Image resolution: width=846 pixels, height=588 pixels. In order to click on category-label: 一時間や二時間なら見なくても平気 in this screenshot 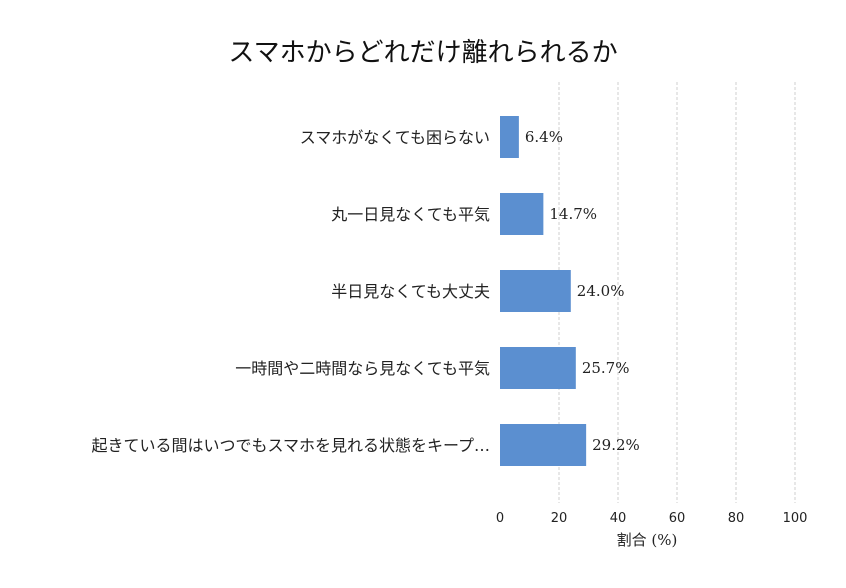, I will do `click(362, 368)`.